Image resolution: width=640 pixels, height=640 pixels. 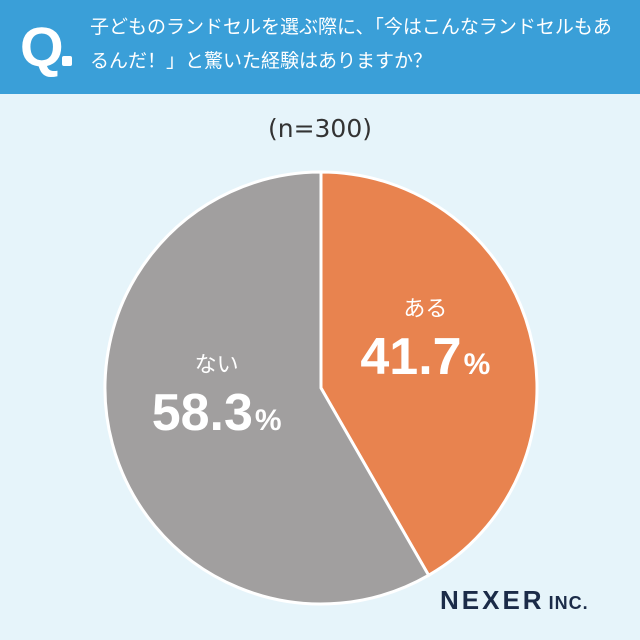 I want to click on nexer-logo: NEXER INC., so click(x=514, y=600).